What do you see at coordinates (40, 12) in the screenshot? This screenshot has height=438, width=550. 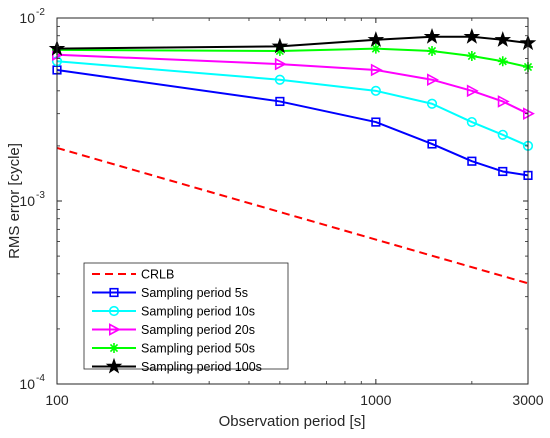 I see `y-tick-exponent: -2` at bounding box center [40, 12].